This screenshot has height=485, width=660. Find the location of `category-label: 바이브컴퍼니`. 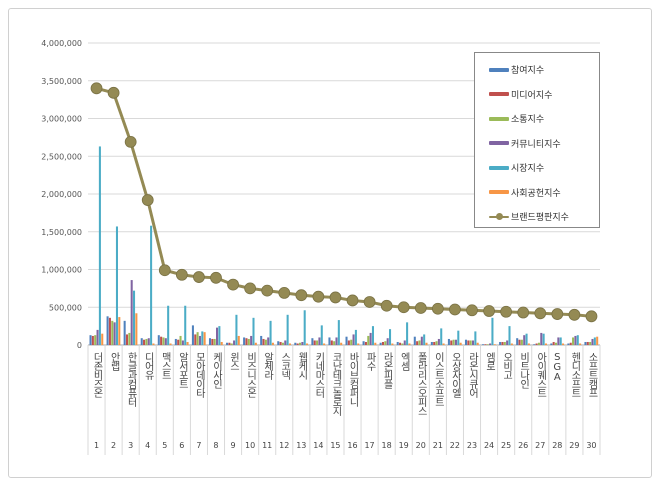

category-label: 바이브컴퍼니 is located at coordinates (352, 379).